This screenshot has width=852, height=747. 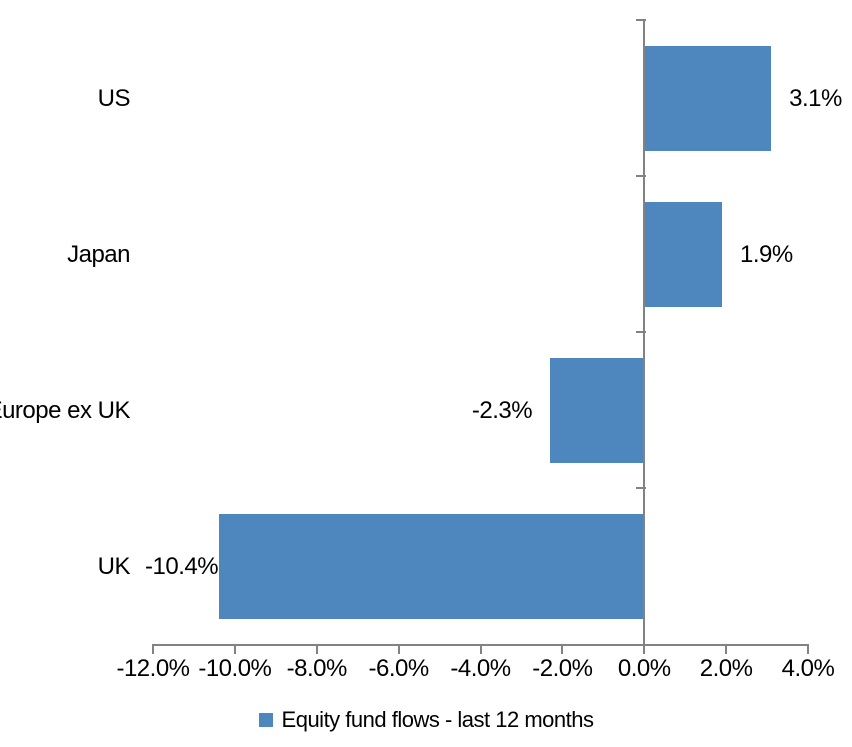 What do you see at coordinates (317, 668) in the screenshot?
I see `x-axis-tick-label: -8.0%` at bounding box center [317, 668].